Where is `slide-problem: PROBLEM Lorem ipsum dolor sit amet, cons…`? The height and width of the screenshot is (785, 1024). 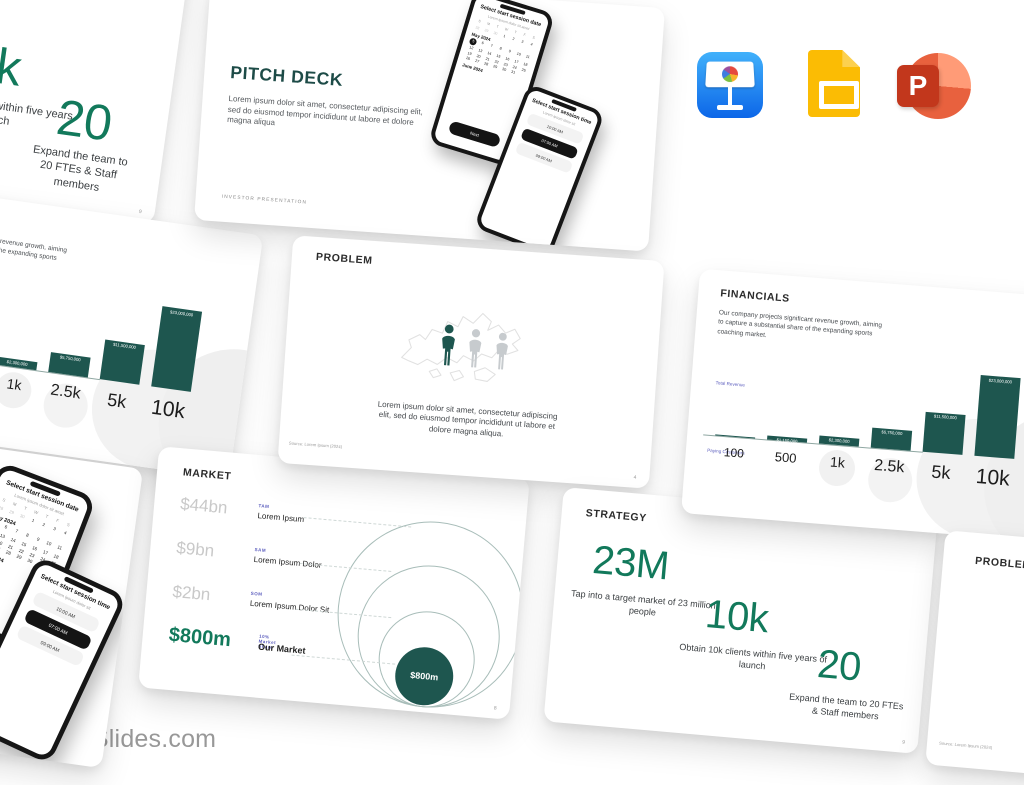
slide-problem: PROBLEM Lorem ipsum dolor sit amet, cons… is located at coordinates (471, 361).